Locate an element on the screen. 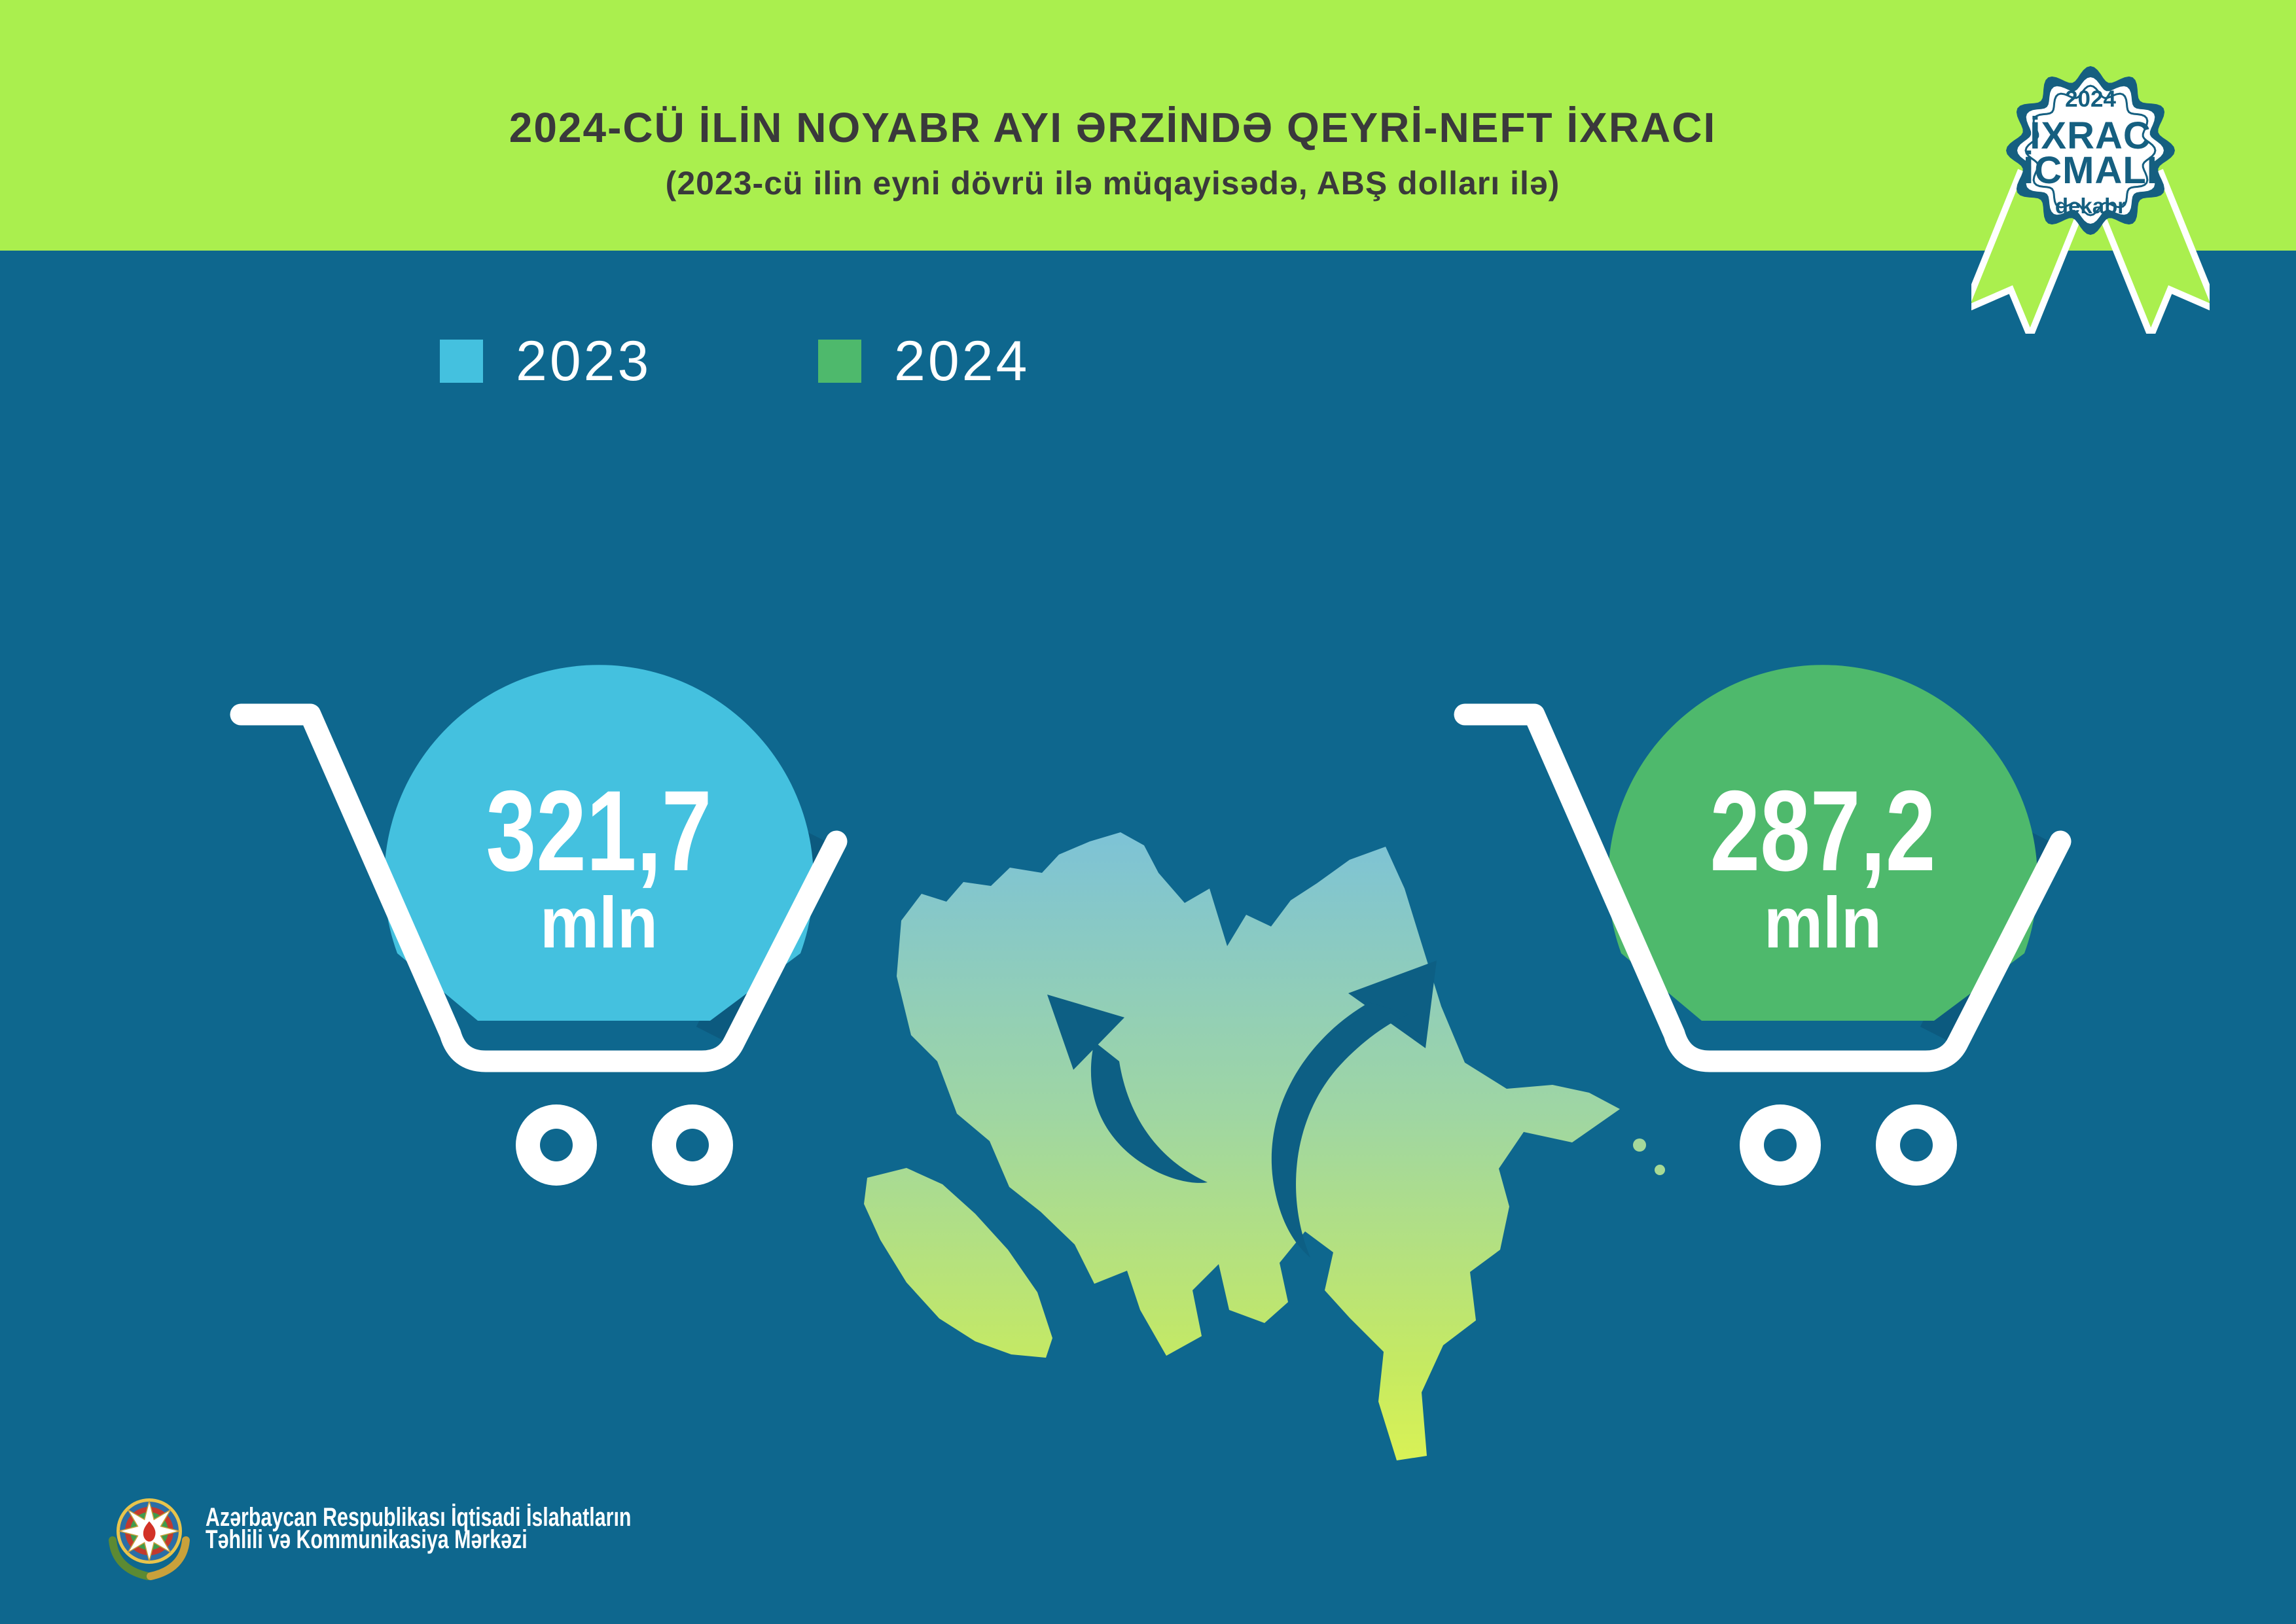  legend-swatch-2024 is located at coordinates (839, 361).